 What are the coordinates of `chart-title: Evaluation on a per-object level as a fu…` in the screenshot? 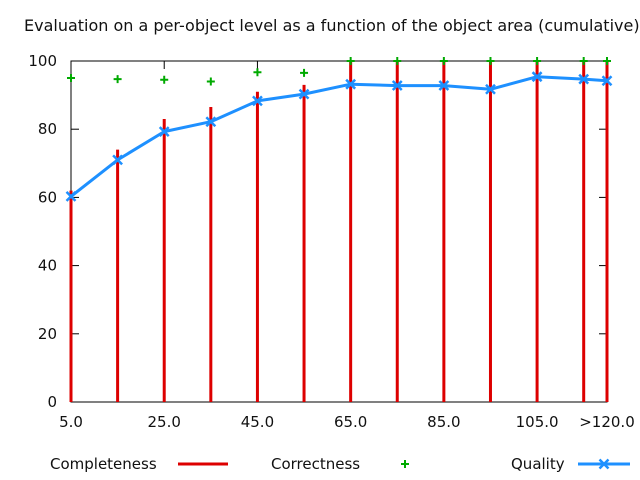 It's located at (332, 25).